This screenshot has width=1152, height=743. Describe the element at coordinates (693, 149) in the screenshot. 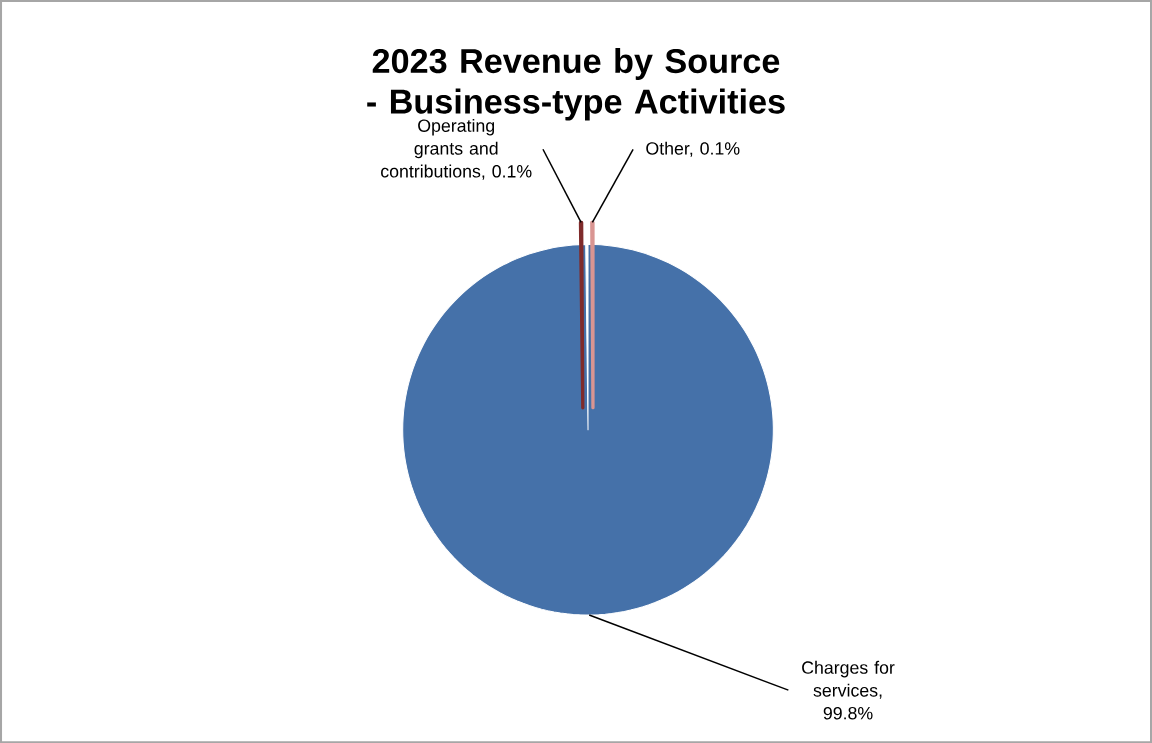

I see `slice-label: Other, 0.1%` at that location.